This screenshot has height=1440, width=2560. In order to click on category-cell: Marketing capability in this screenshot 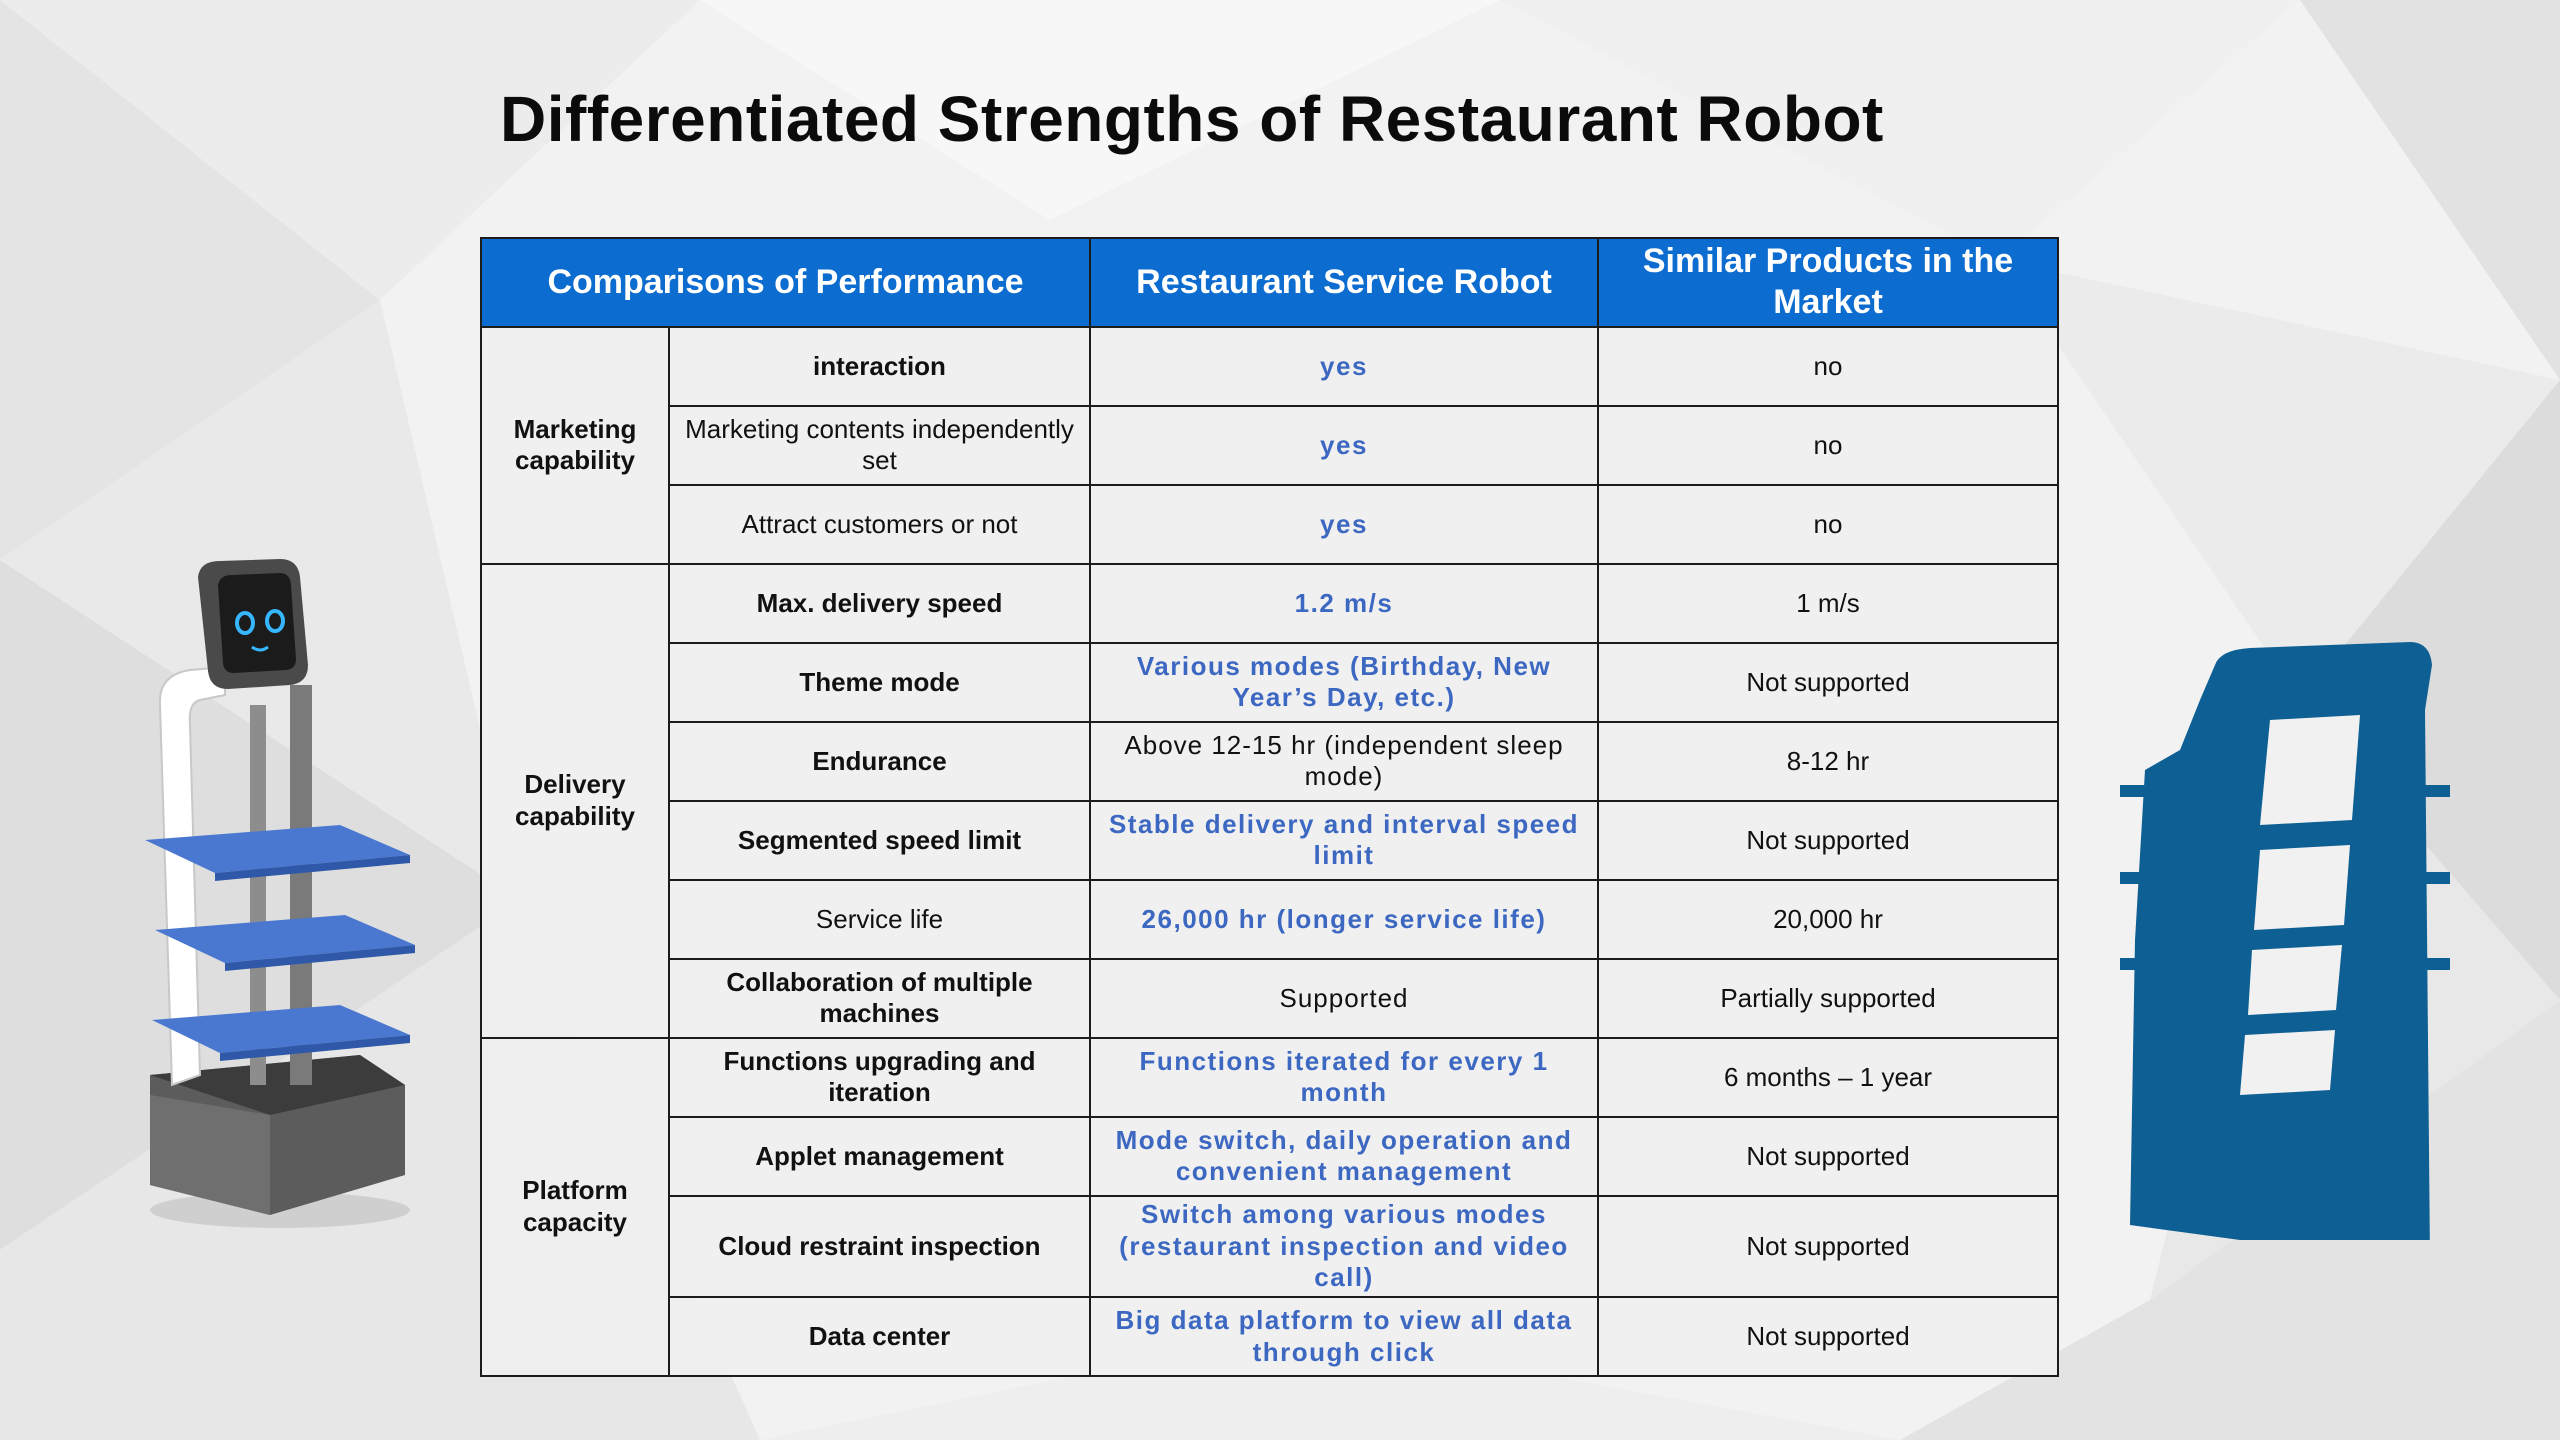, I will do `click(575, 445)`.